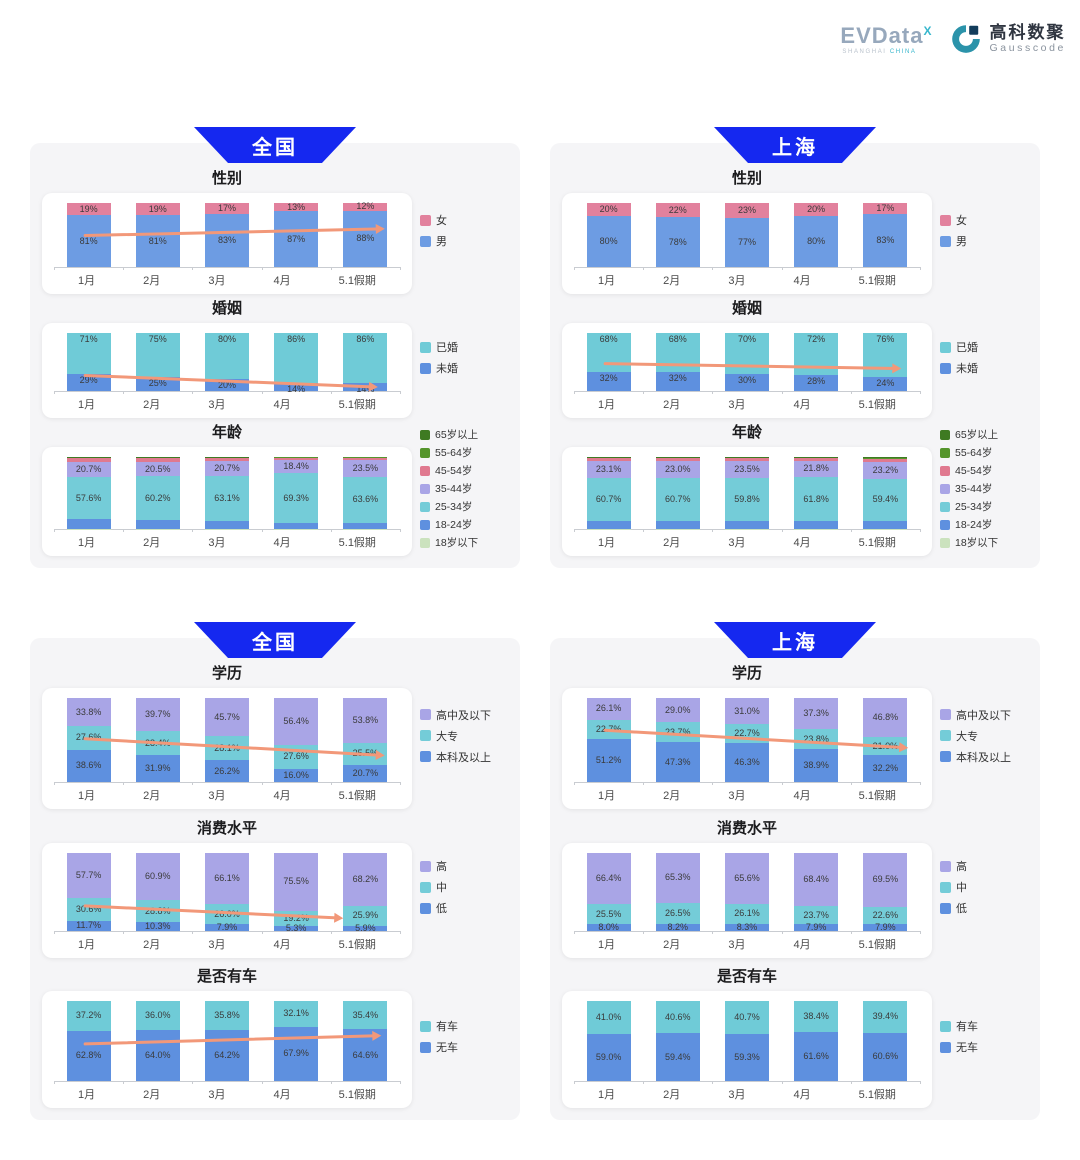  What do you see at coordinates (607, 1095) in the screenshot?
I see `x-axis-label: 1月` at bounding box center [607, 1095].